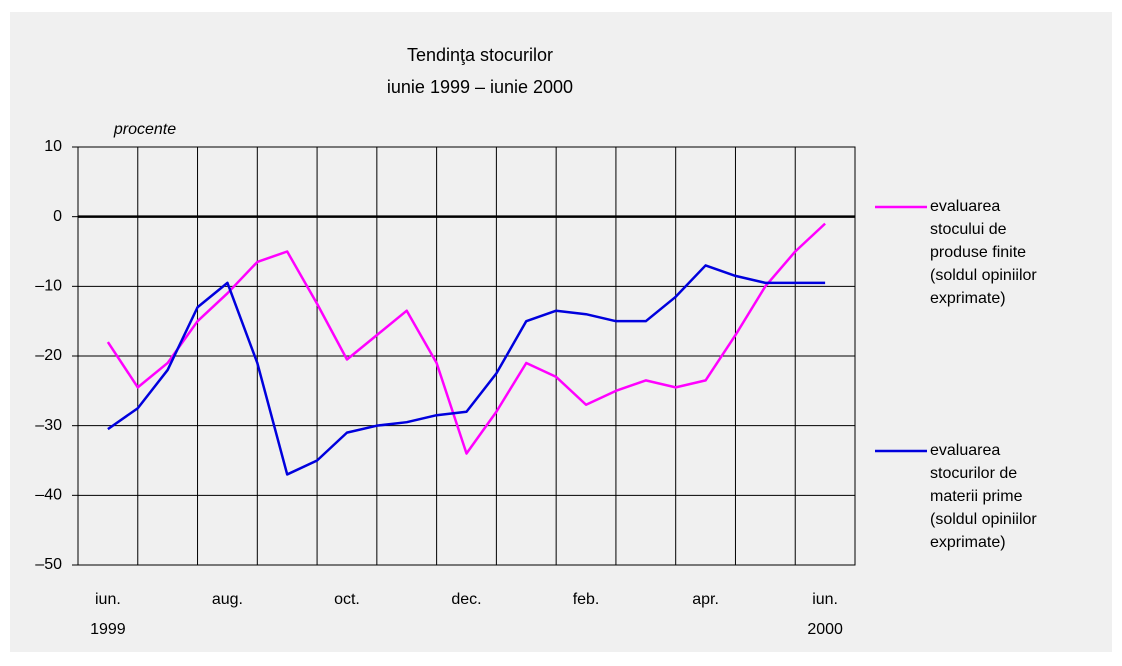  I want to click on x-tick-label: iun. 2000, so click(825, 614).